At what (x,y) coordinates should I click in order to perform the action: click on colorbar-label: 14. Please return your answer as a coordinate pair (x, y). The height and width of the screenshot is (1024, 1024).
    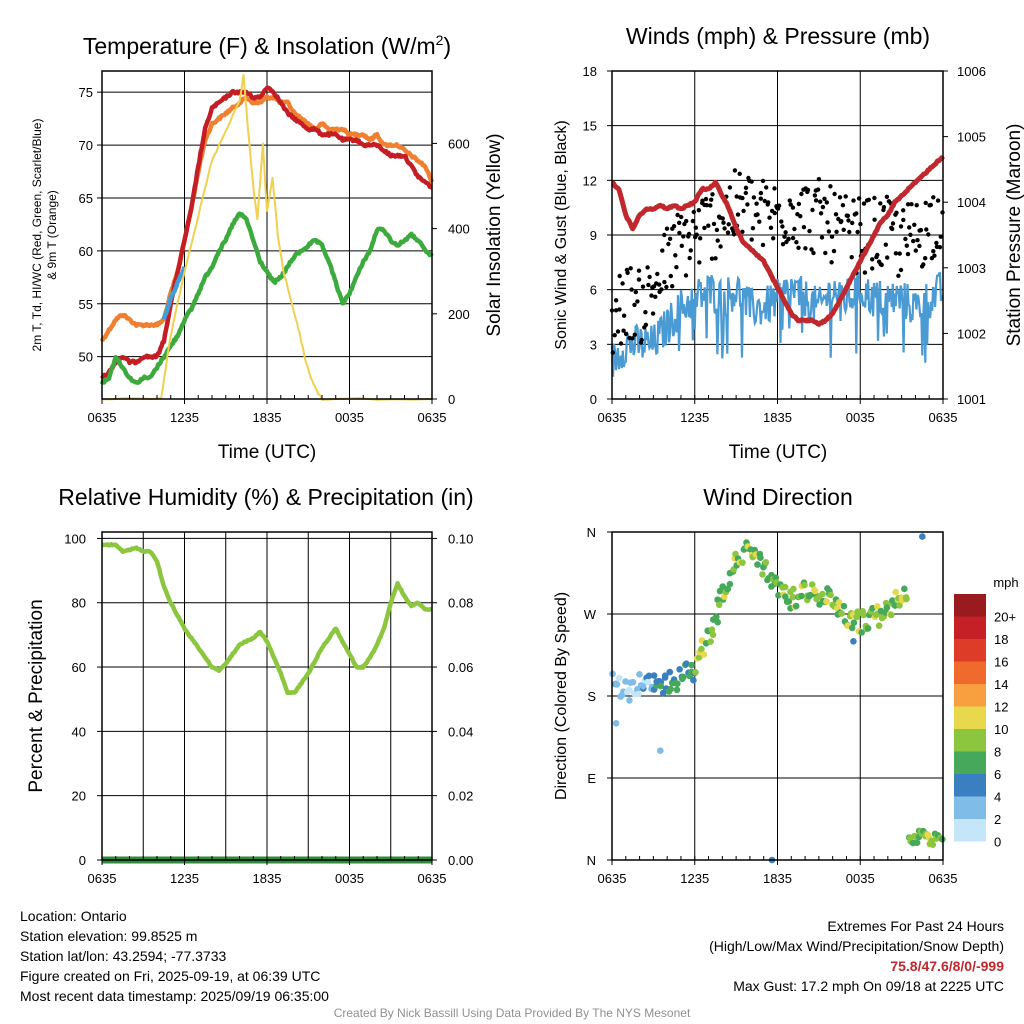
    Looking at the image, I should click on (1001, 684).